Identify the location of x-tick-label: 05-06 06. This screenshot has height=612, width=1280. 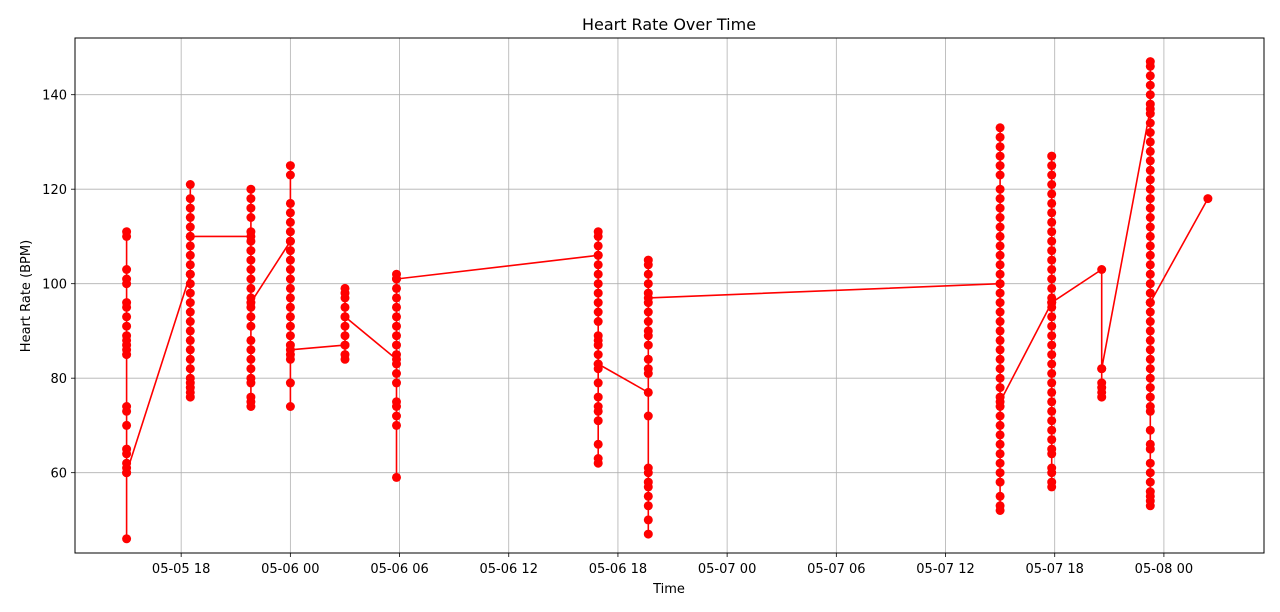
(399, 569).